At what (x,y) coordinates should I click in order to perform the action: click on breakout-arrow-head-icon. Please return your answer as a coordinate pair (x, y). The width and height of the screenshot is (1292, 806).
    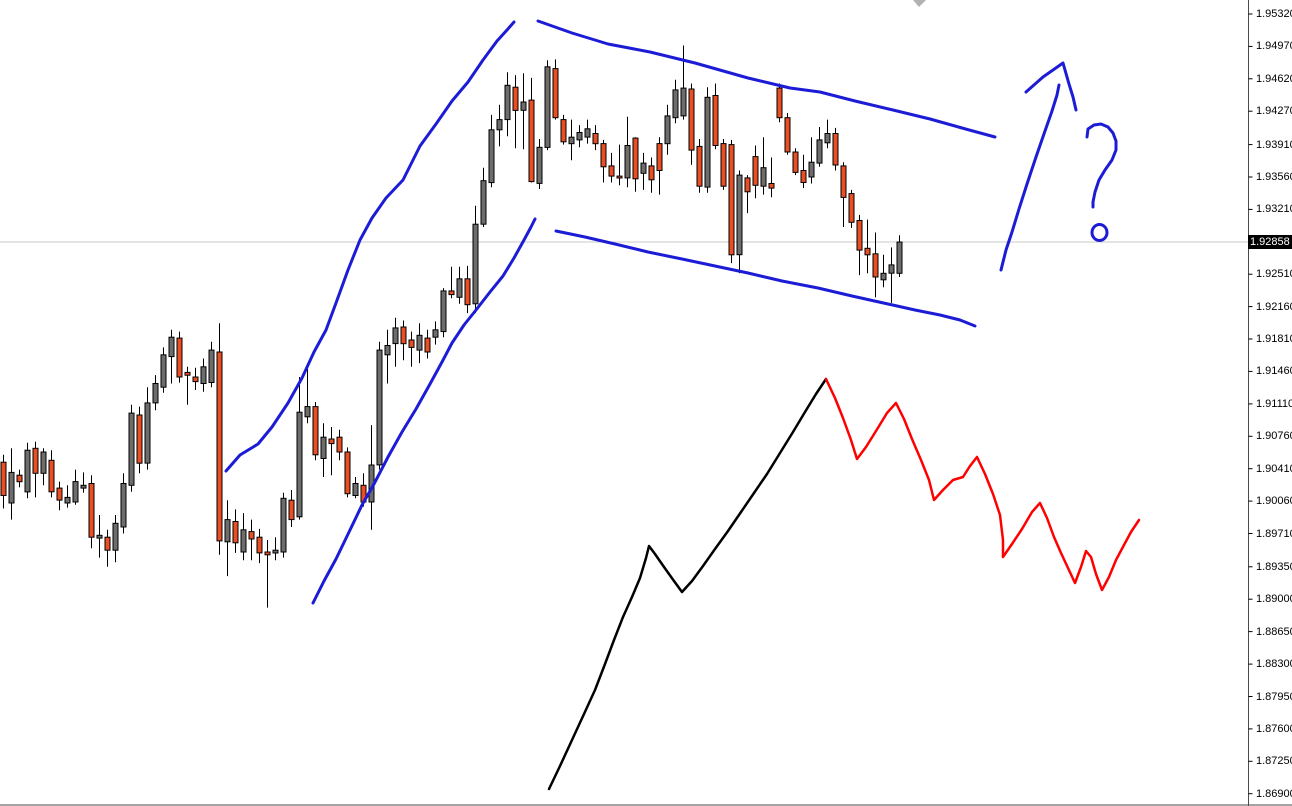
    Looking at the image, I should click on (1051, 86).